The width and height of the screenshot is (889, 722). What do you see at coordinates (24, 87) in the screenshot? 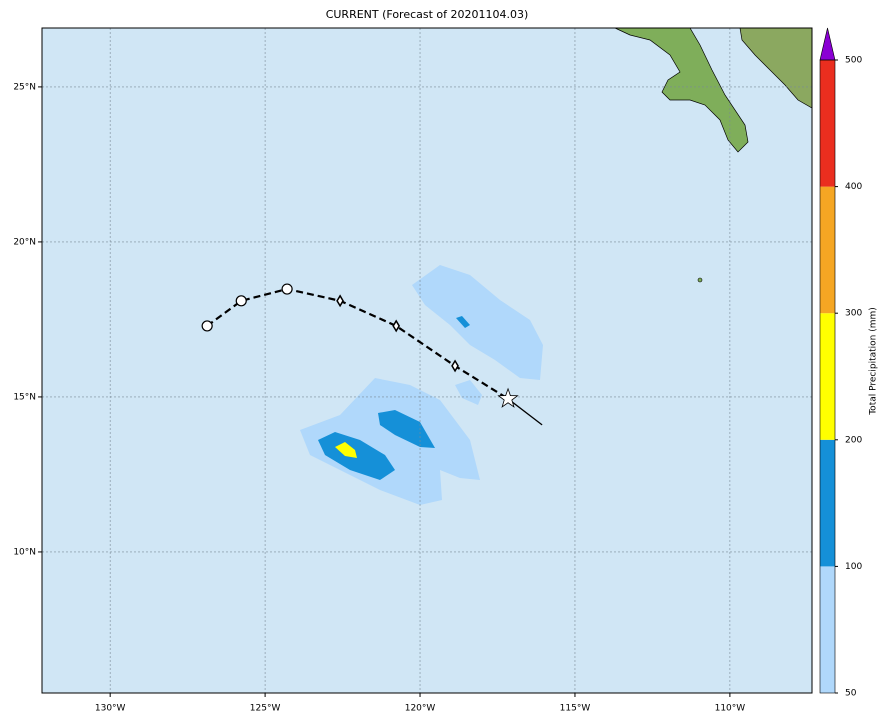
I see `y-tick-label: 25°N` at bounding box center [24, 87].